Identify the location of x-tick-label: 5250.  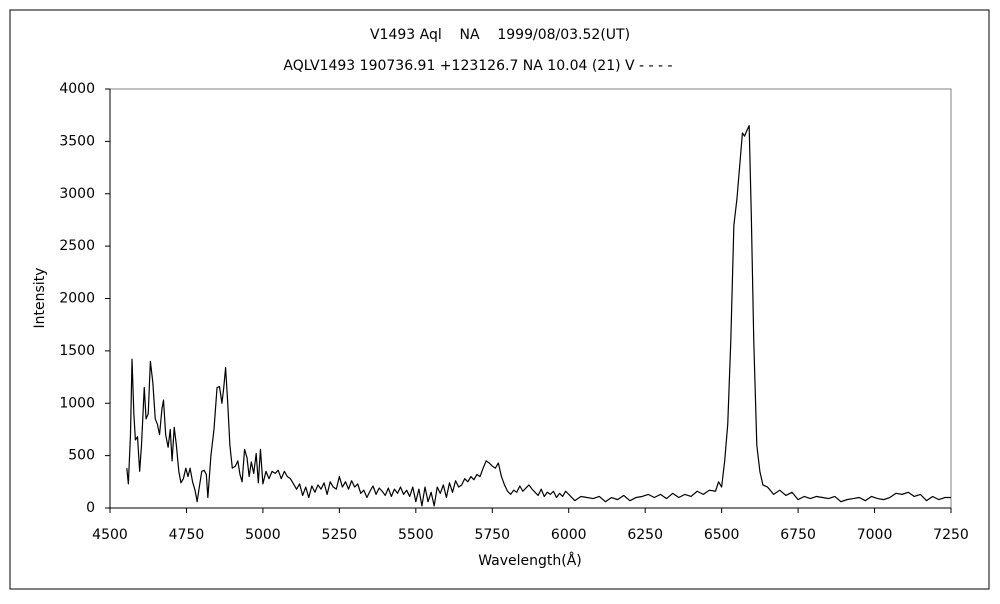
(340, 535).